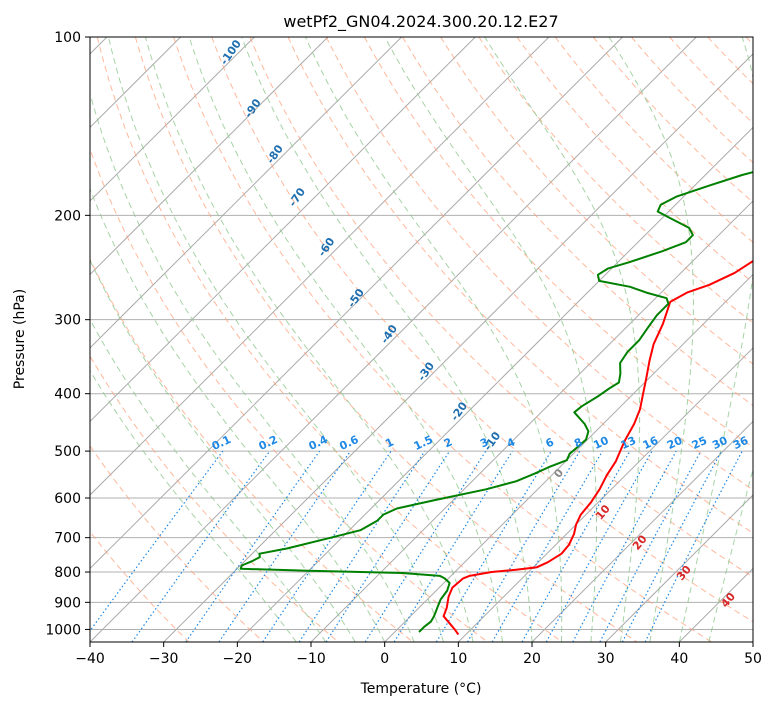 Image resolution: width=775 pixels, height=708 pixels. I want to click on mixing-ratio-label: 1.5, so click(423, 443).